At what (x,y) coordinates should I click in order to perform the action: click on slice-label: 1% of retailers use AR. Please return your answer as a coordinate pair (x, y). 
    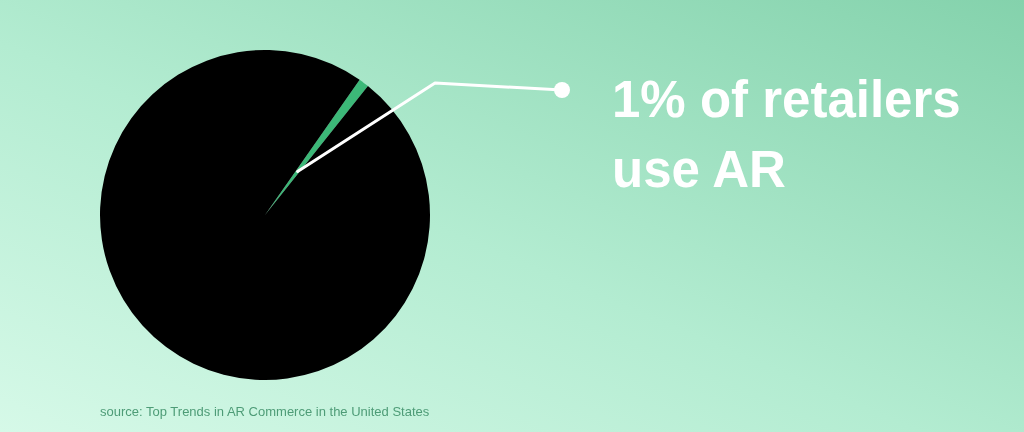
    Looking at the image, I should click on (786, 134).